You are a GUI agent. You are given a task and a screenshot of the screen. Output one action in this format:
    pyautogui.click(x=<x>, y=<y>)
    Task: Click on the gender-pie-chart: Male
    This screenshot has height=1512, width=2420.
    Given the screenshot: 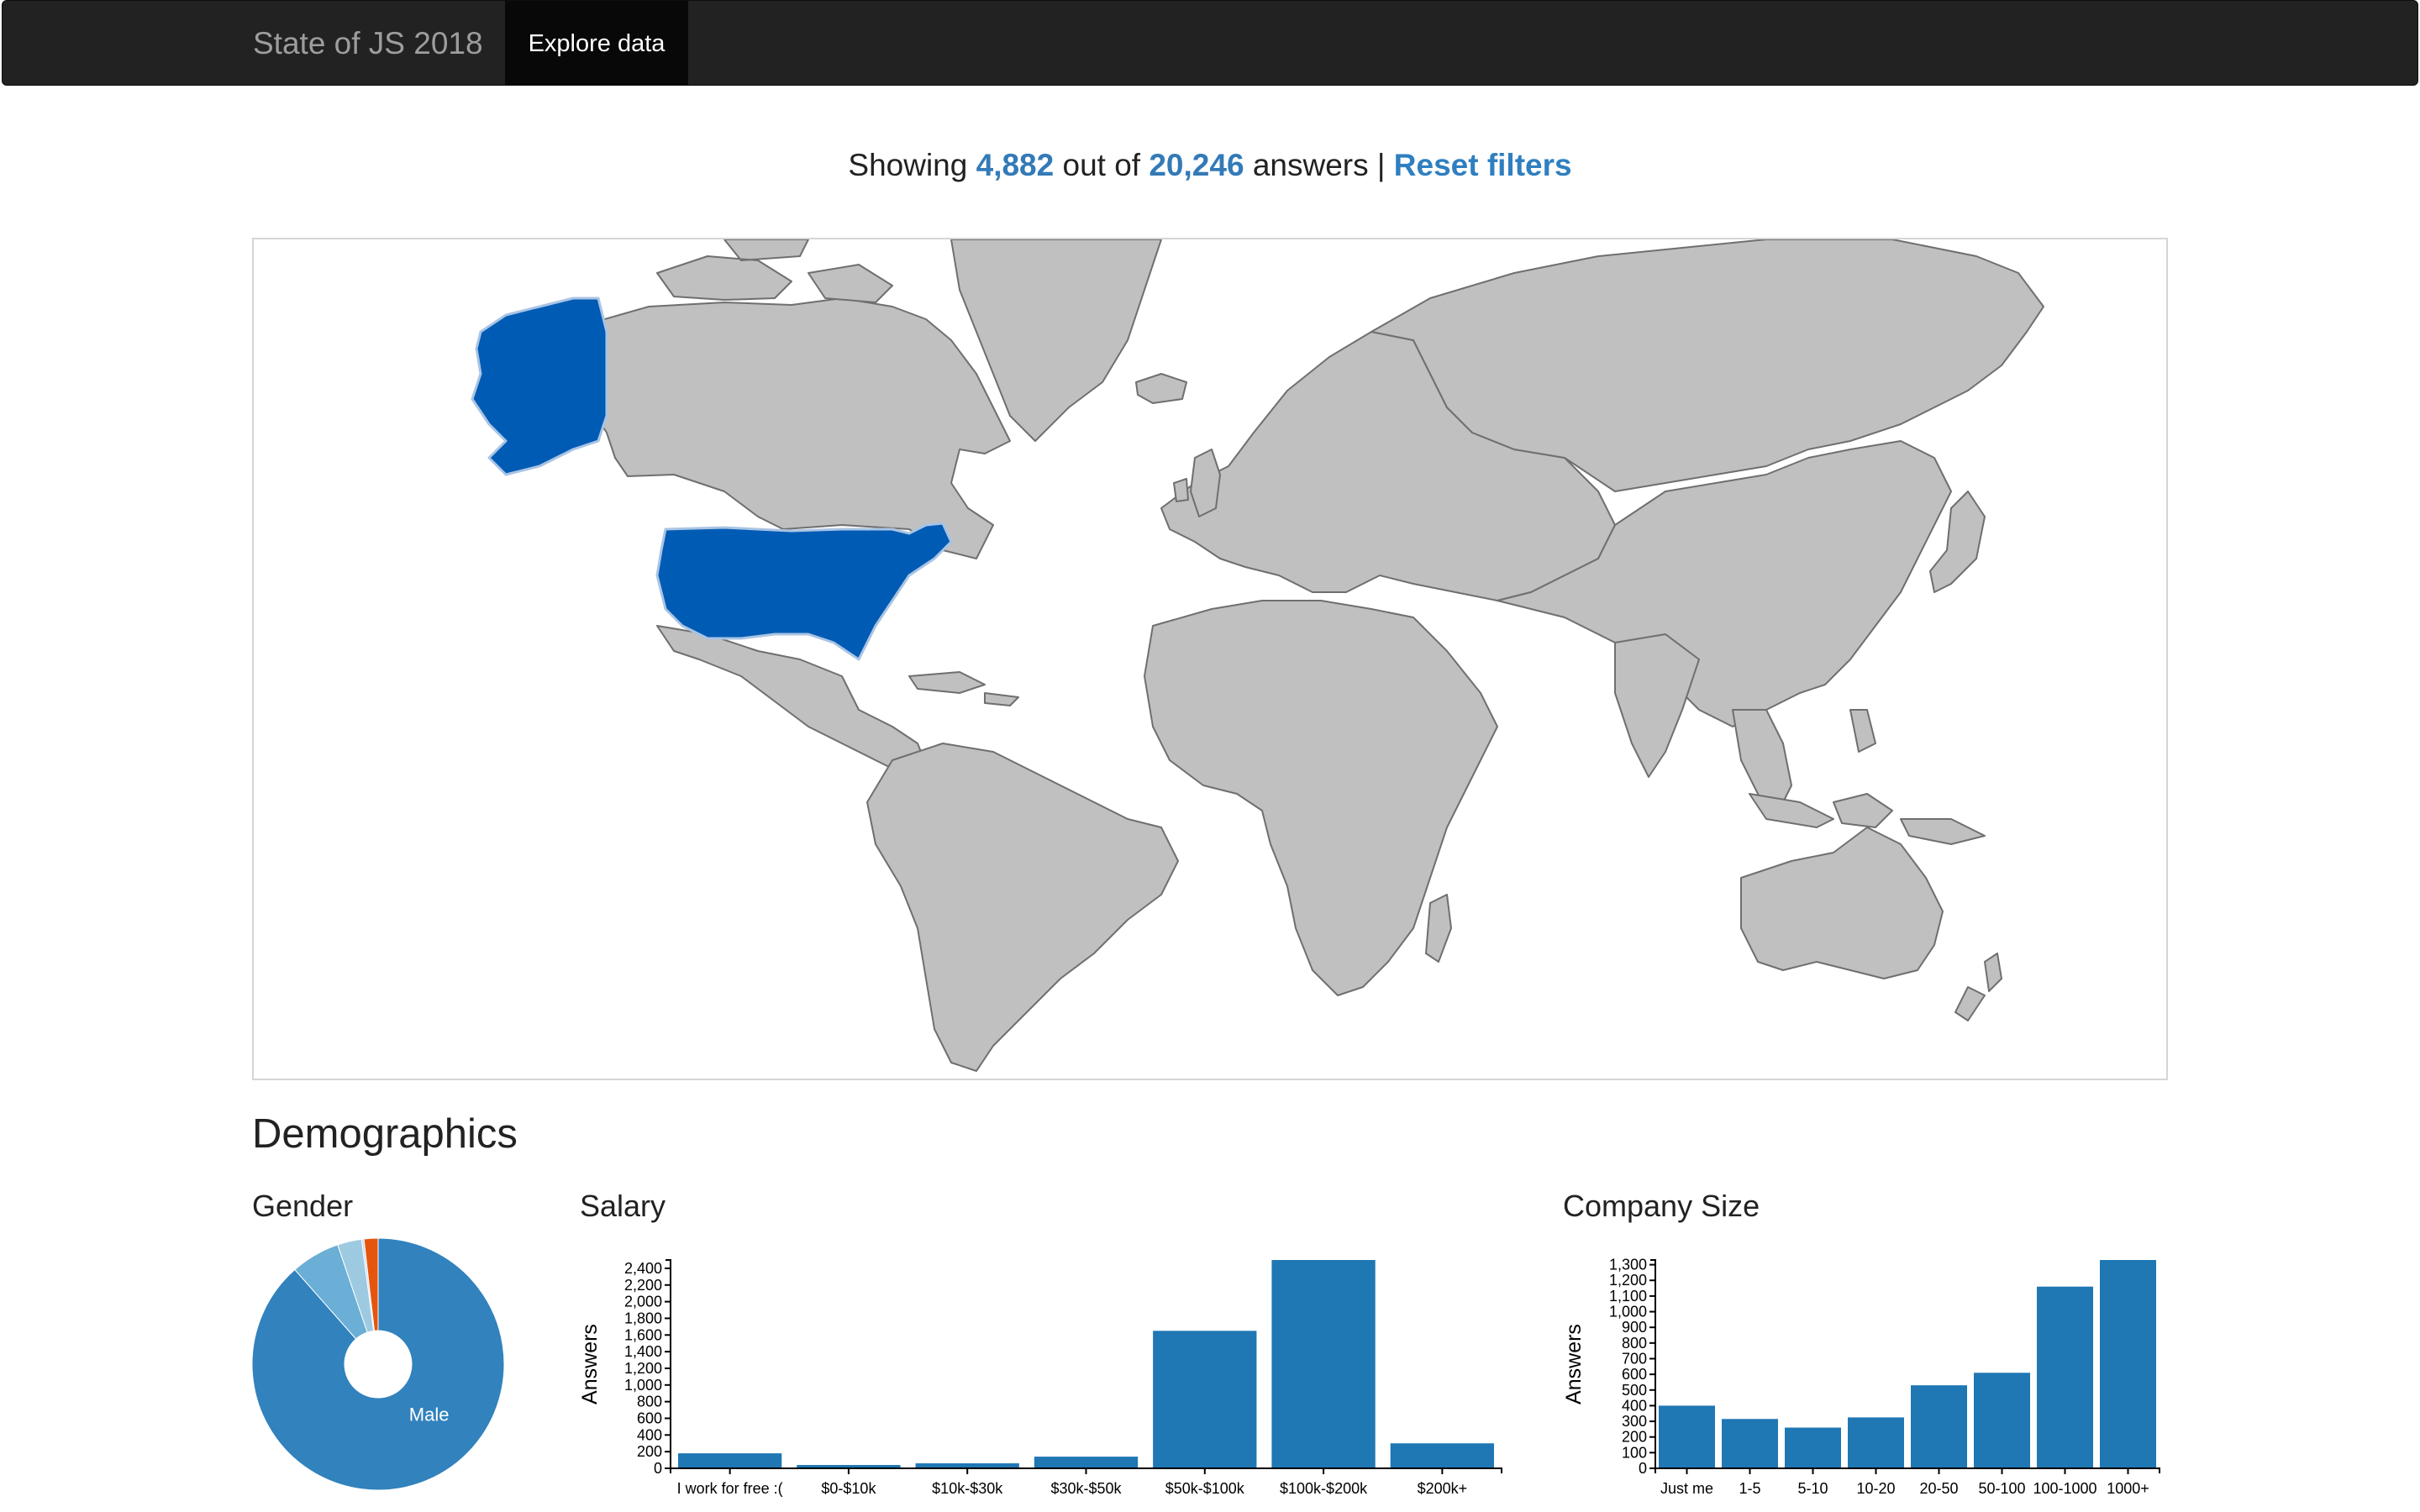 What is the action you would take?
    pyautogui.click(x=378, y=1364)
    